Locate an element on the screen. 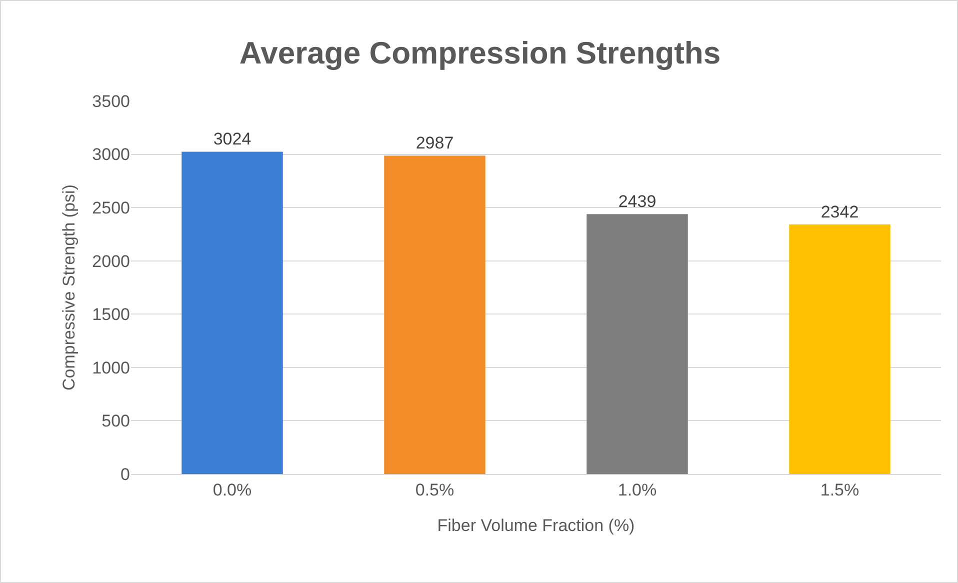 Image resolution: width=958 pixels, height=583 pixels. y-tick-label: 3000 is located at coordinates (111, 154).